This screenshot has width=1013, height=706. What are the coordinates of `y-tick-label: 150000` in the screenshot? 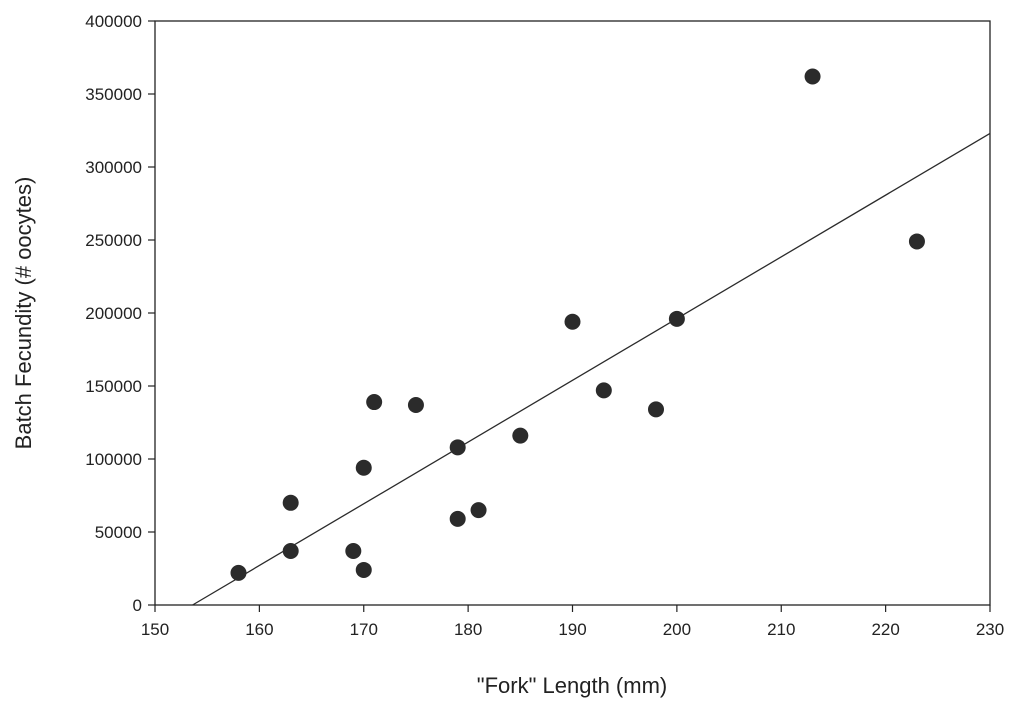 It's located at (113, 386).